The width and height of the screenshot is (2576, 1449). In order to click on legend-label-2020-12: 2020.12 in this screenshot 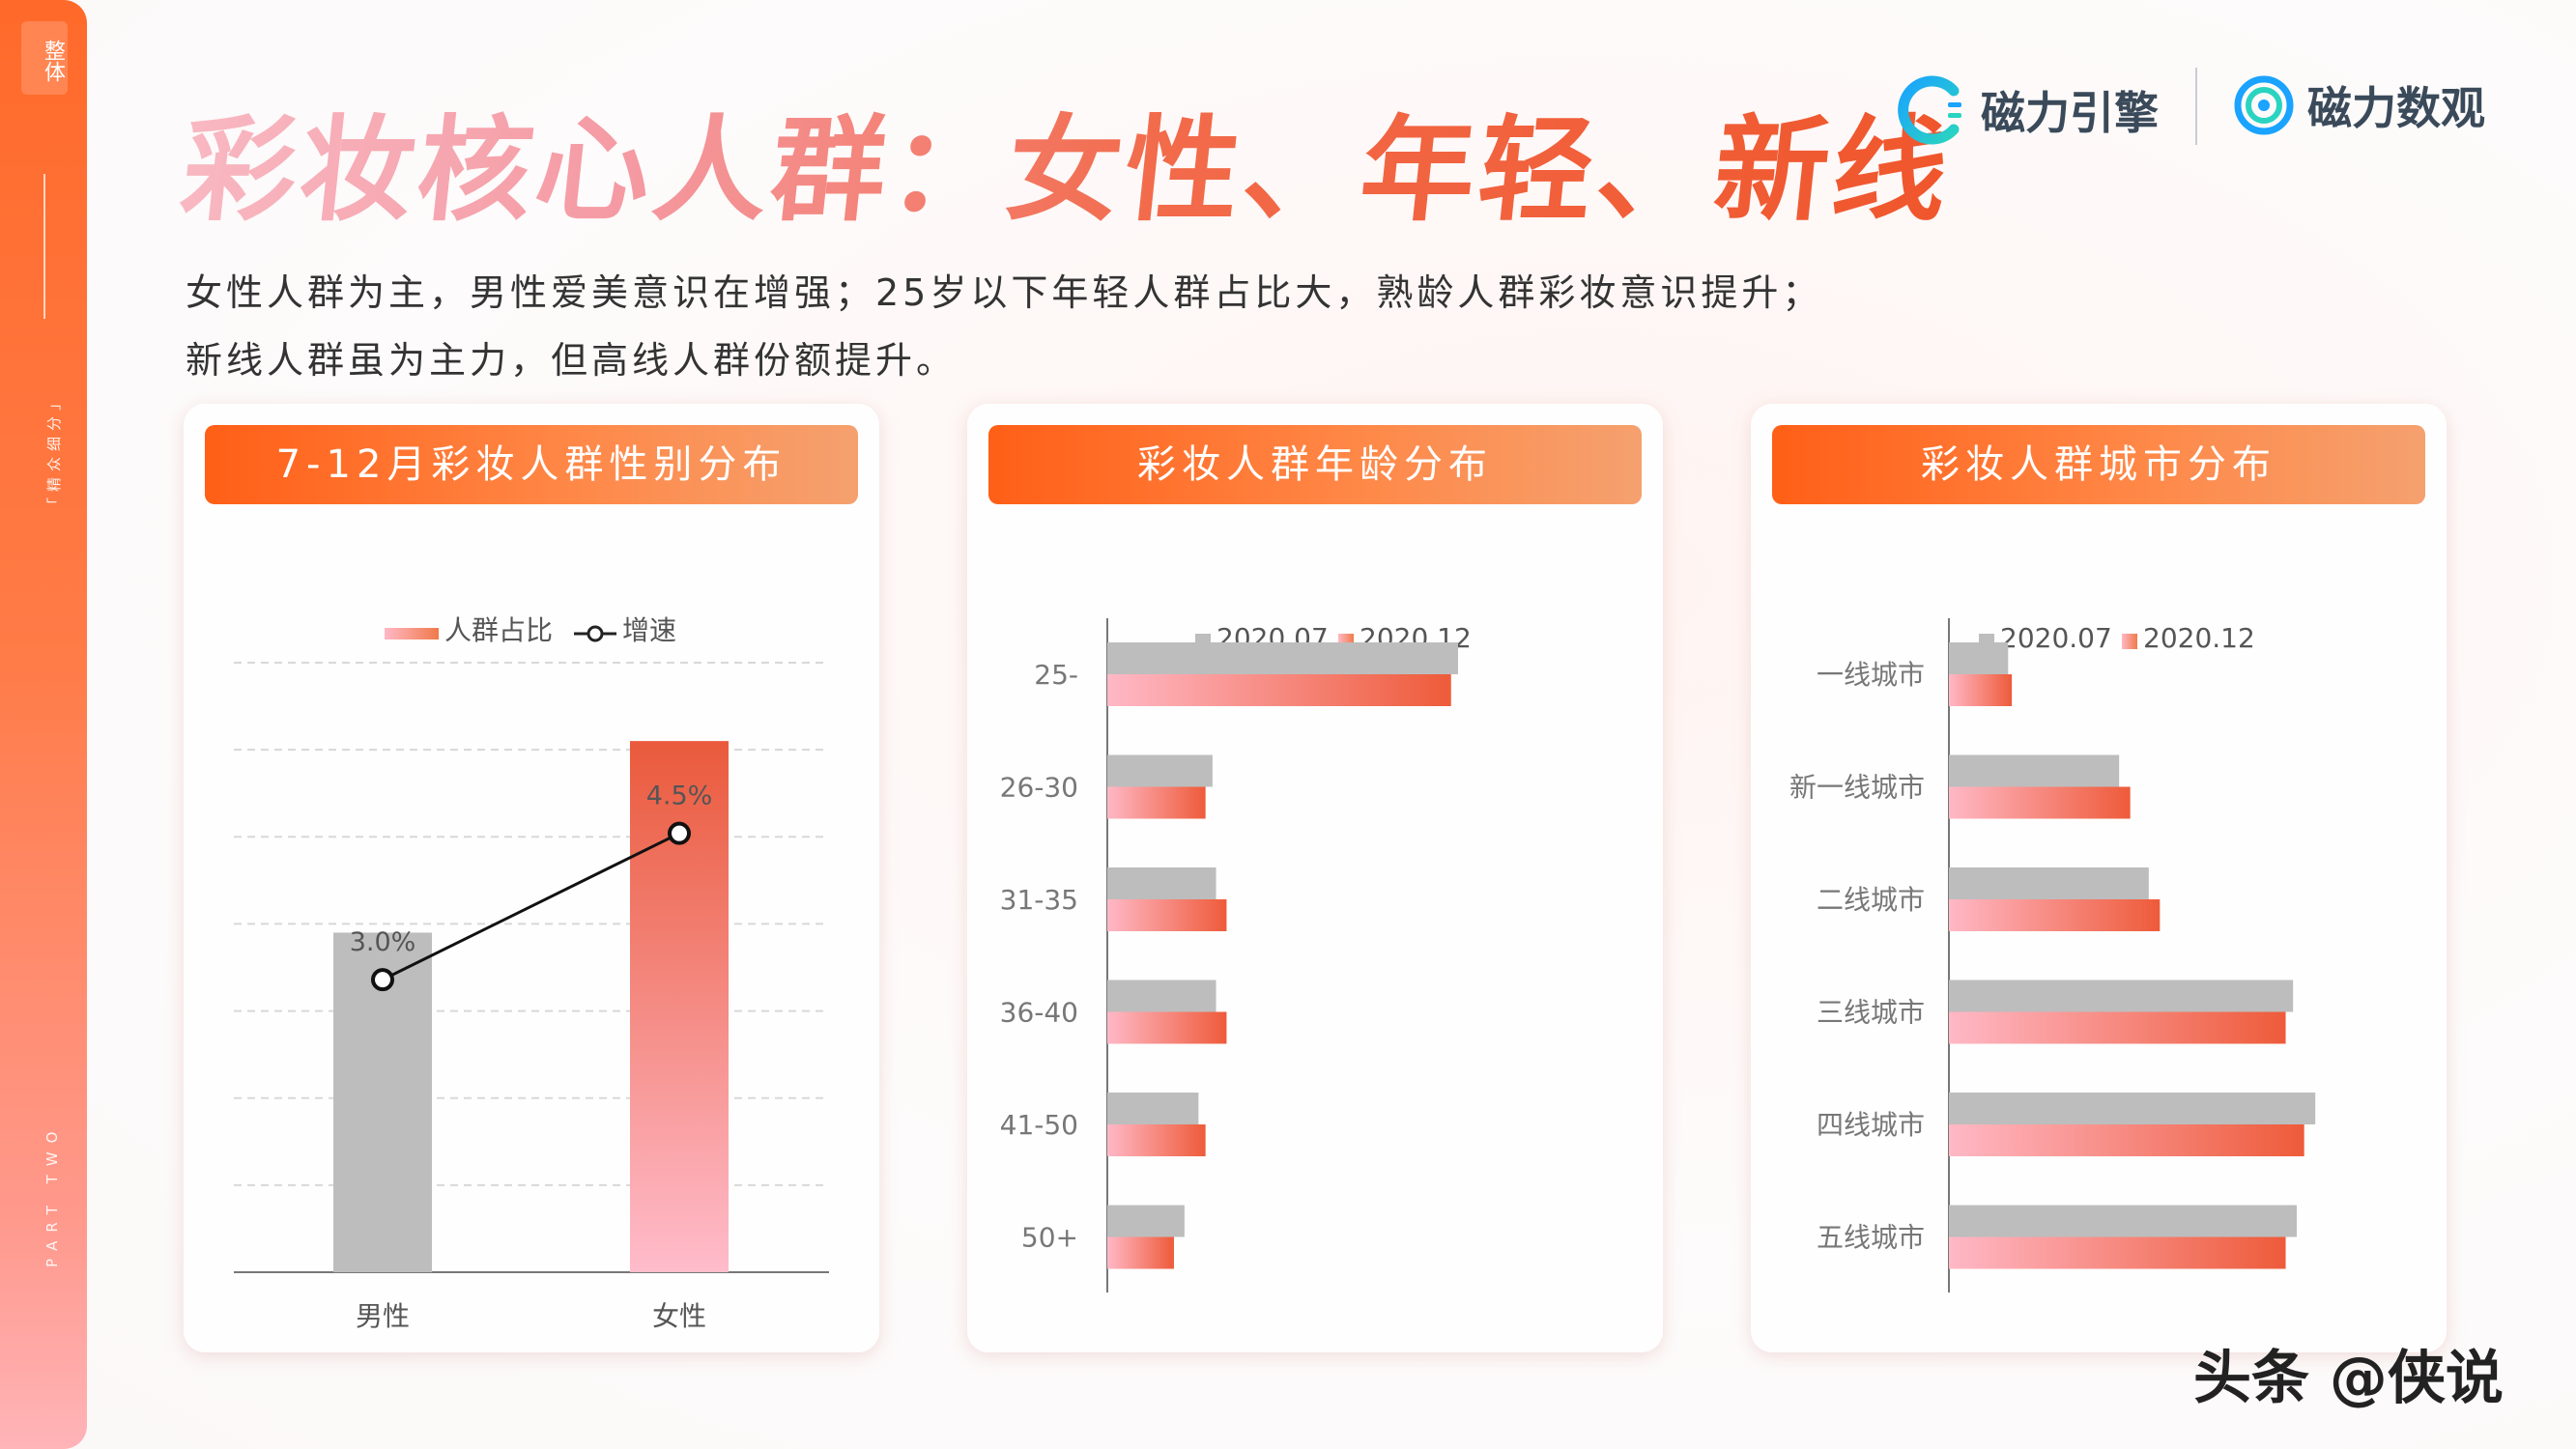, I will do `click(2199, 638)`.